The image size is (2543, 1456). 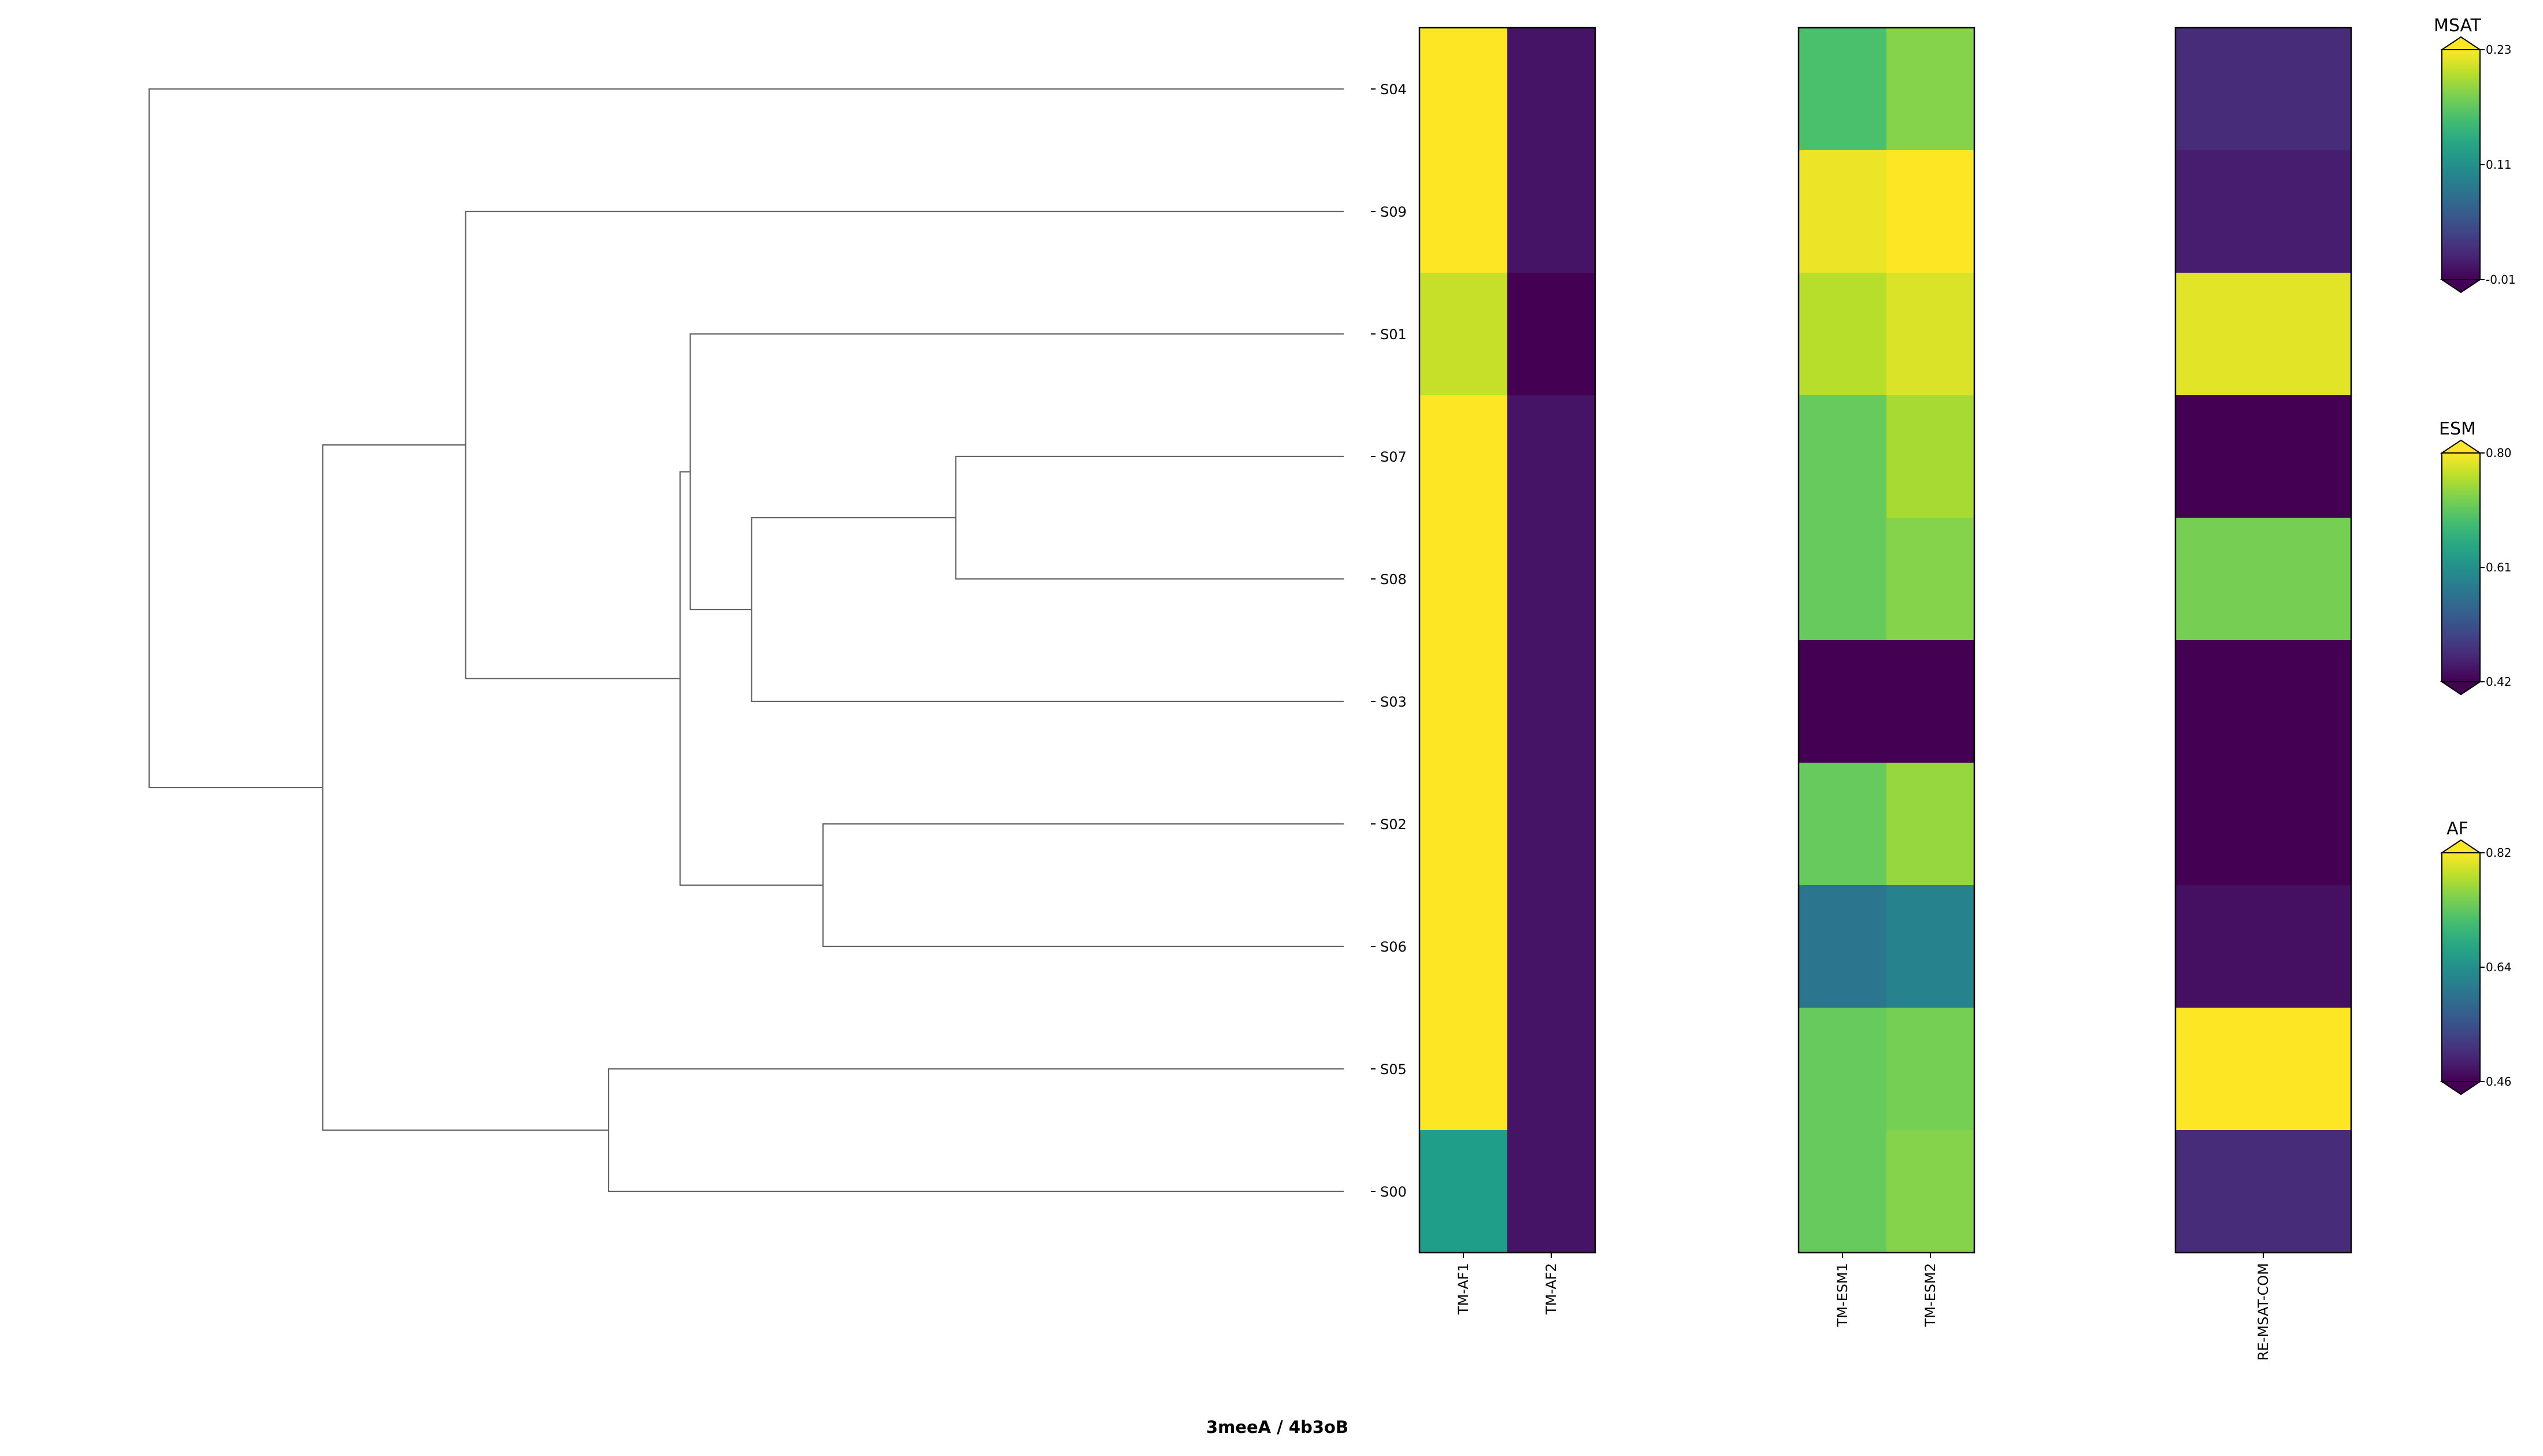 What do you see at coordinates (2499, 50) in the screenshot?
I see `colorbar-tick-label: 0.23` at bounding box center [2499, 50].